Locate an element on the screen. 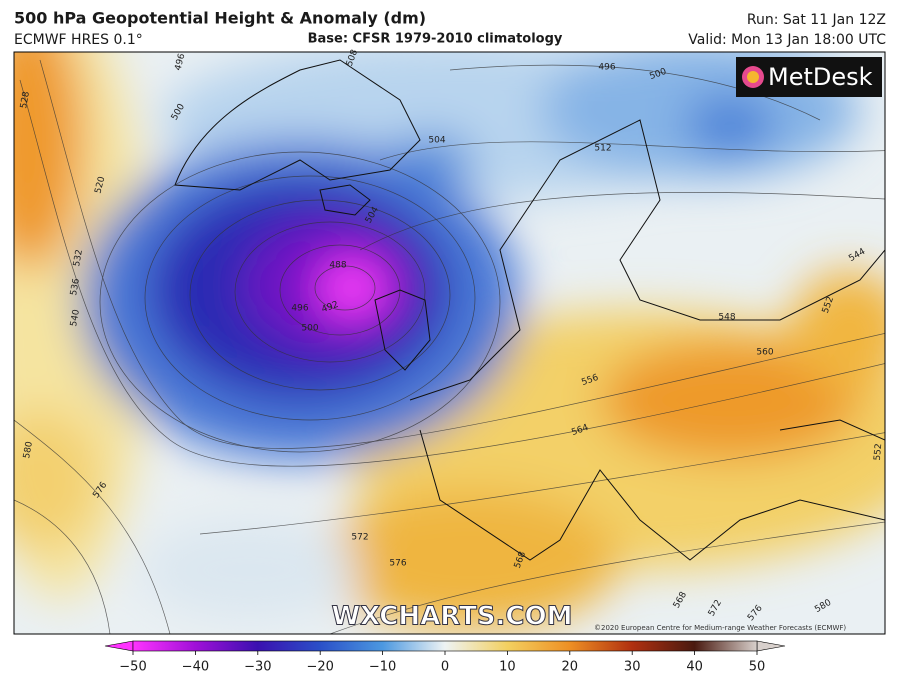 The image size is (900, 689). contour-label: 512 is located at coordinates (602, 149).